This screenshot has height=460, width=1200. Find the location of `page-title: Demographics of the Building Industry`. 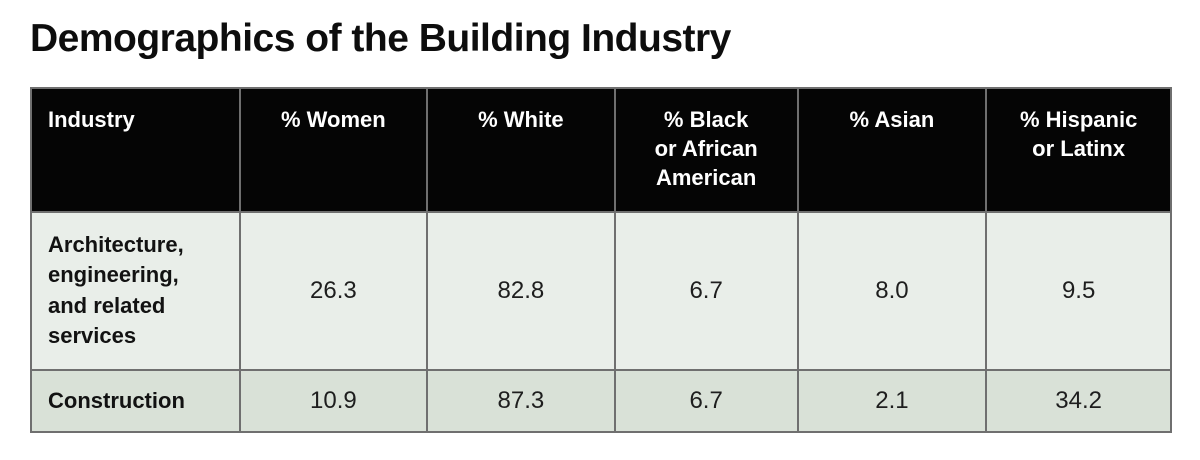

page-title: Demographics of the Building Industry is located at coordinates (380, 38).